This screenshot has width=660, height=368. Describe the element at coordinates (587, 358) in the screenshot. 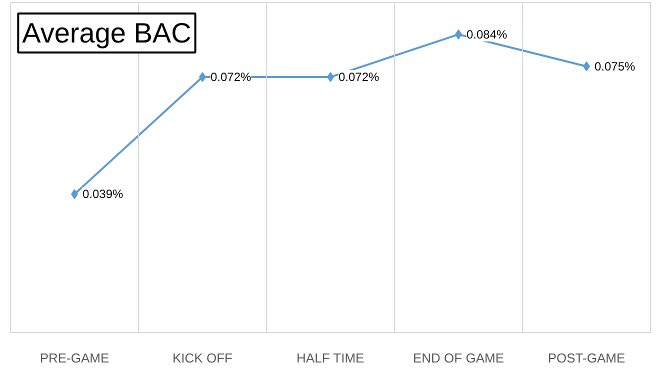

I see `x-tick-label: POST-GAME` at that location.